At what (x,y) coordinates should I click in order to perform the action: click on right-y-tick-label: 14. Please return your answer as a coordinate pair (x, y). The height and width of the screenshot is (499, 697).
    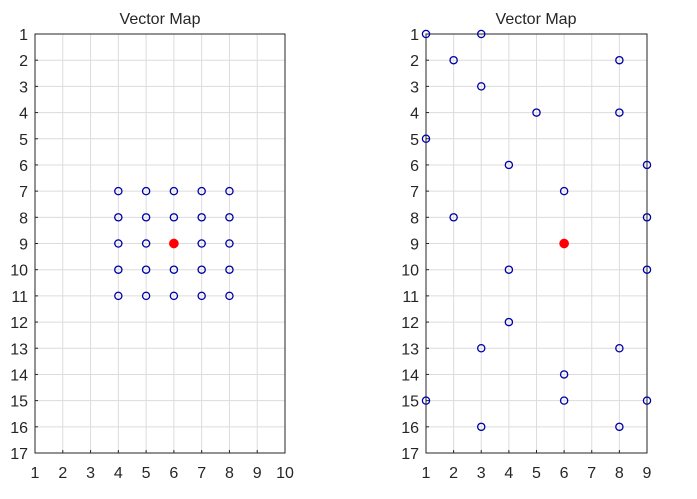
    Looking at the image, I should click on (410, 375).